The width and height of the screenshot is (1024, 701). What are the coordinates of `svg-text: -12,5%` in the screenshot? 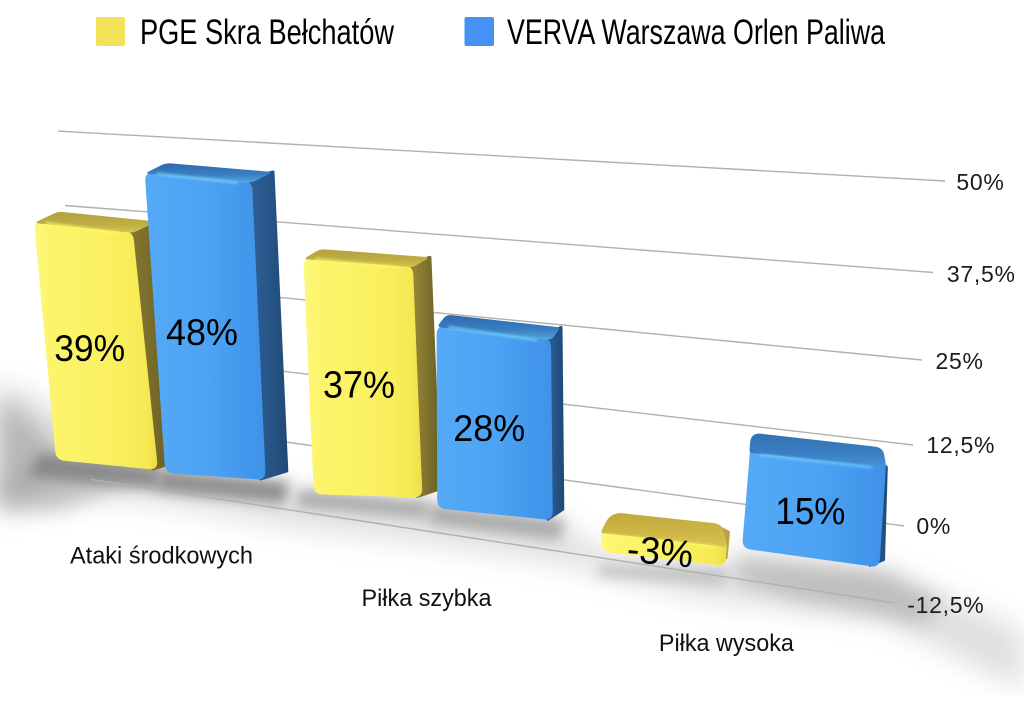 It's located at (945, 605).